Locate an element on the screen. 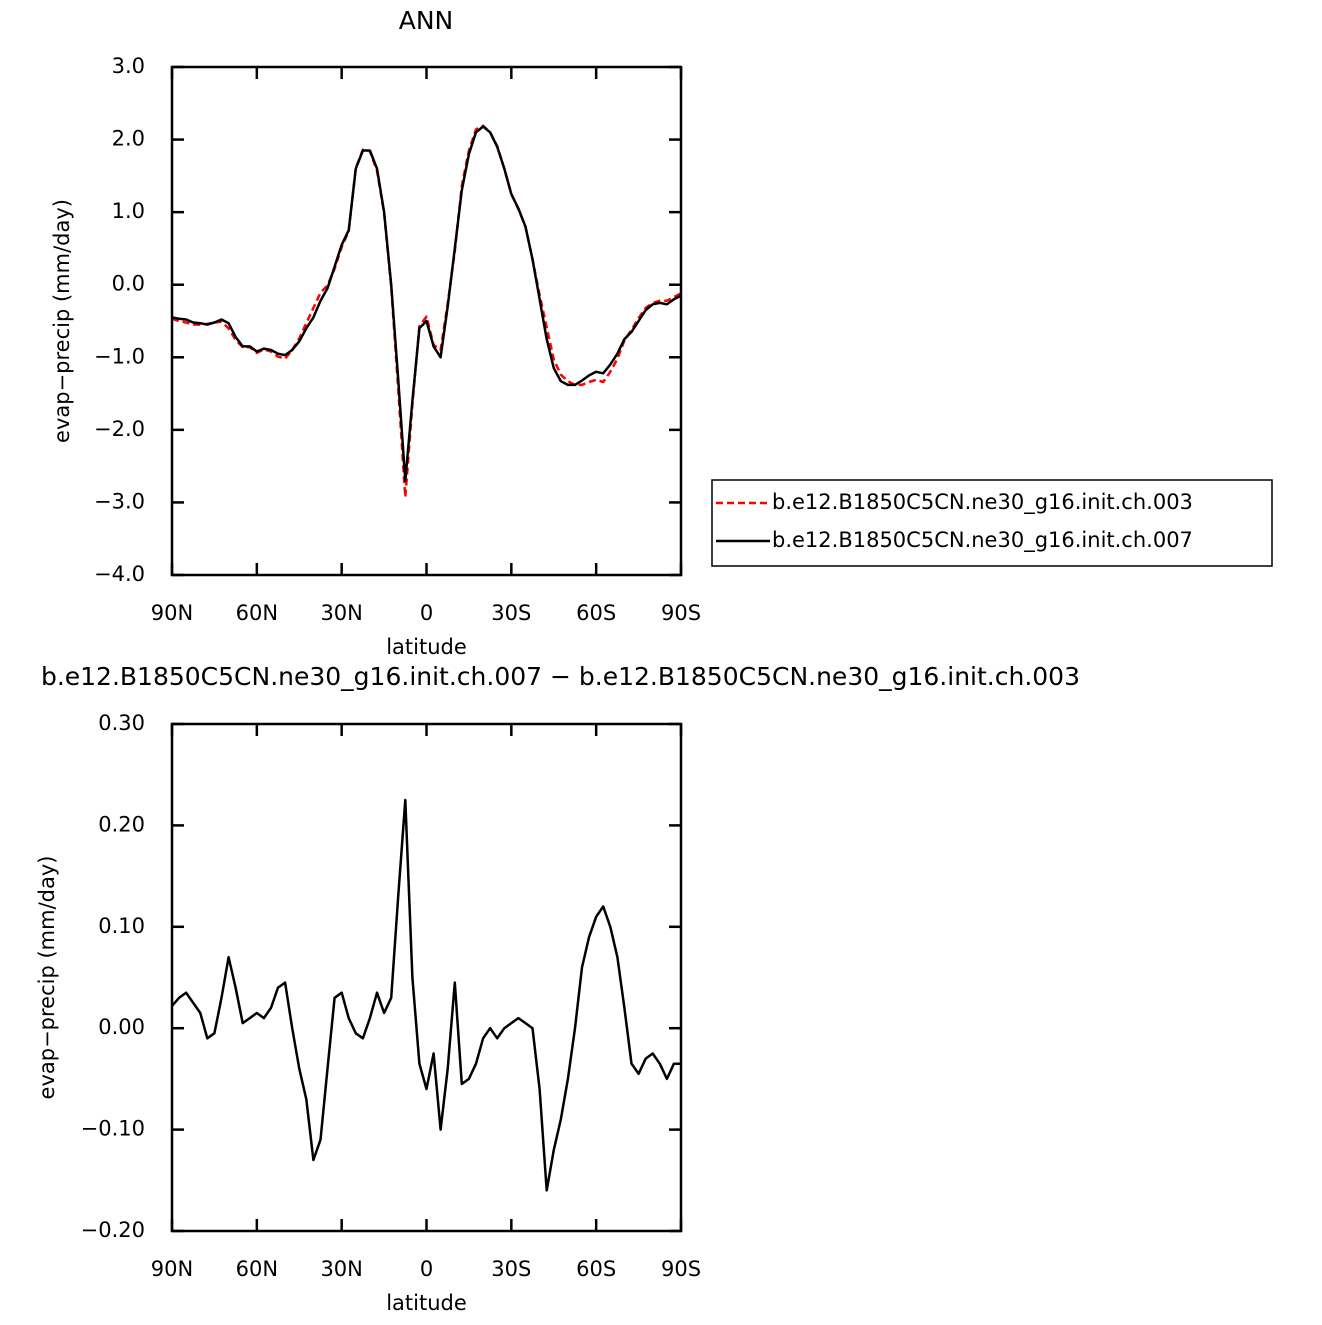  y-tick-label: 1.0 is located at coordinates (128, 211).